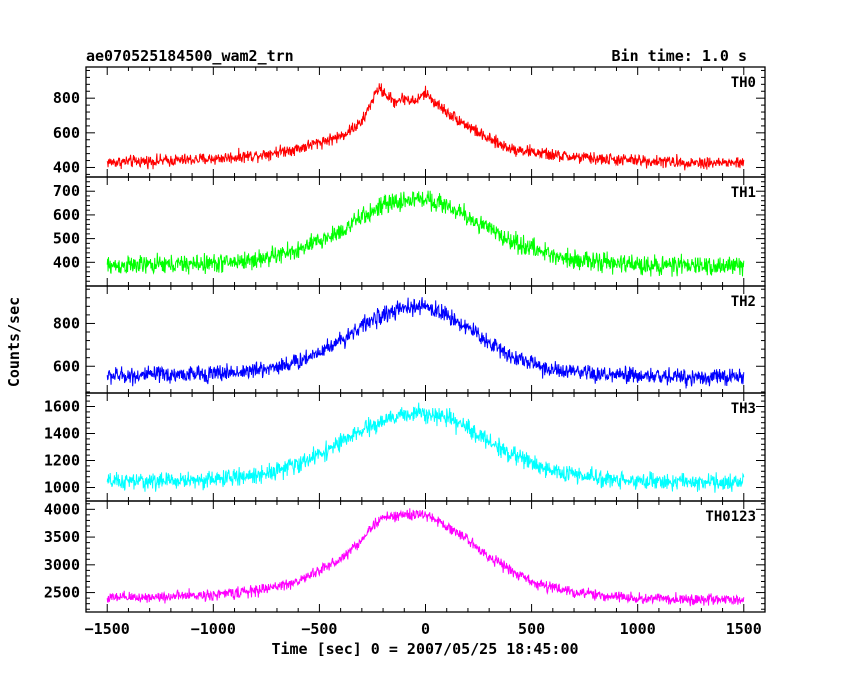 This screenshot has width=850, height=680. Describe the element at coordinates (62, 593) in the screenshot. I see `y-tick-label: 2500` at that location.